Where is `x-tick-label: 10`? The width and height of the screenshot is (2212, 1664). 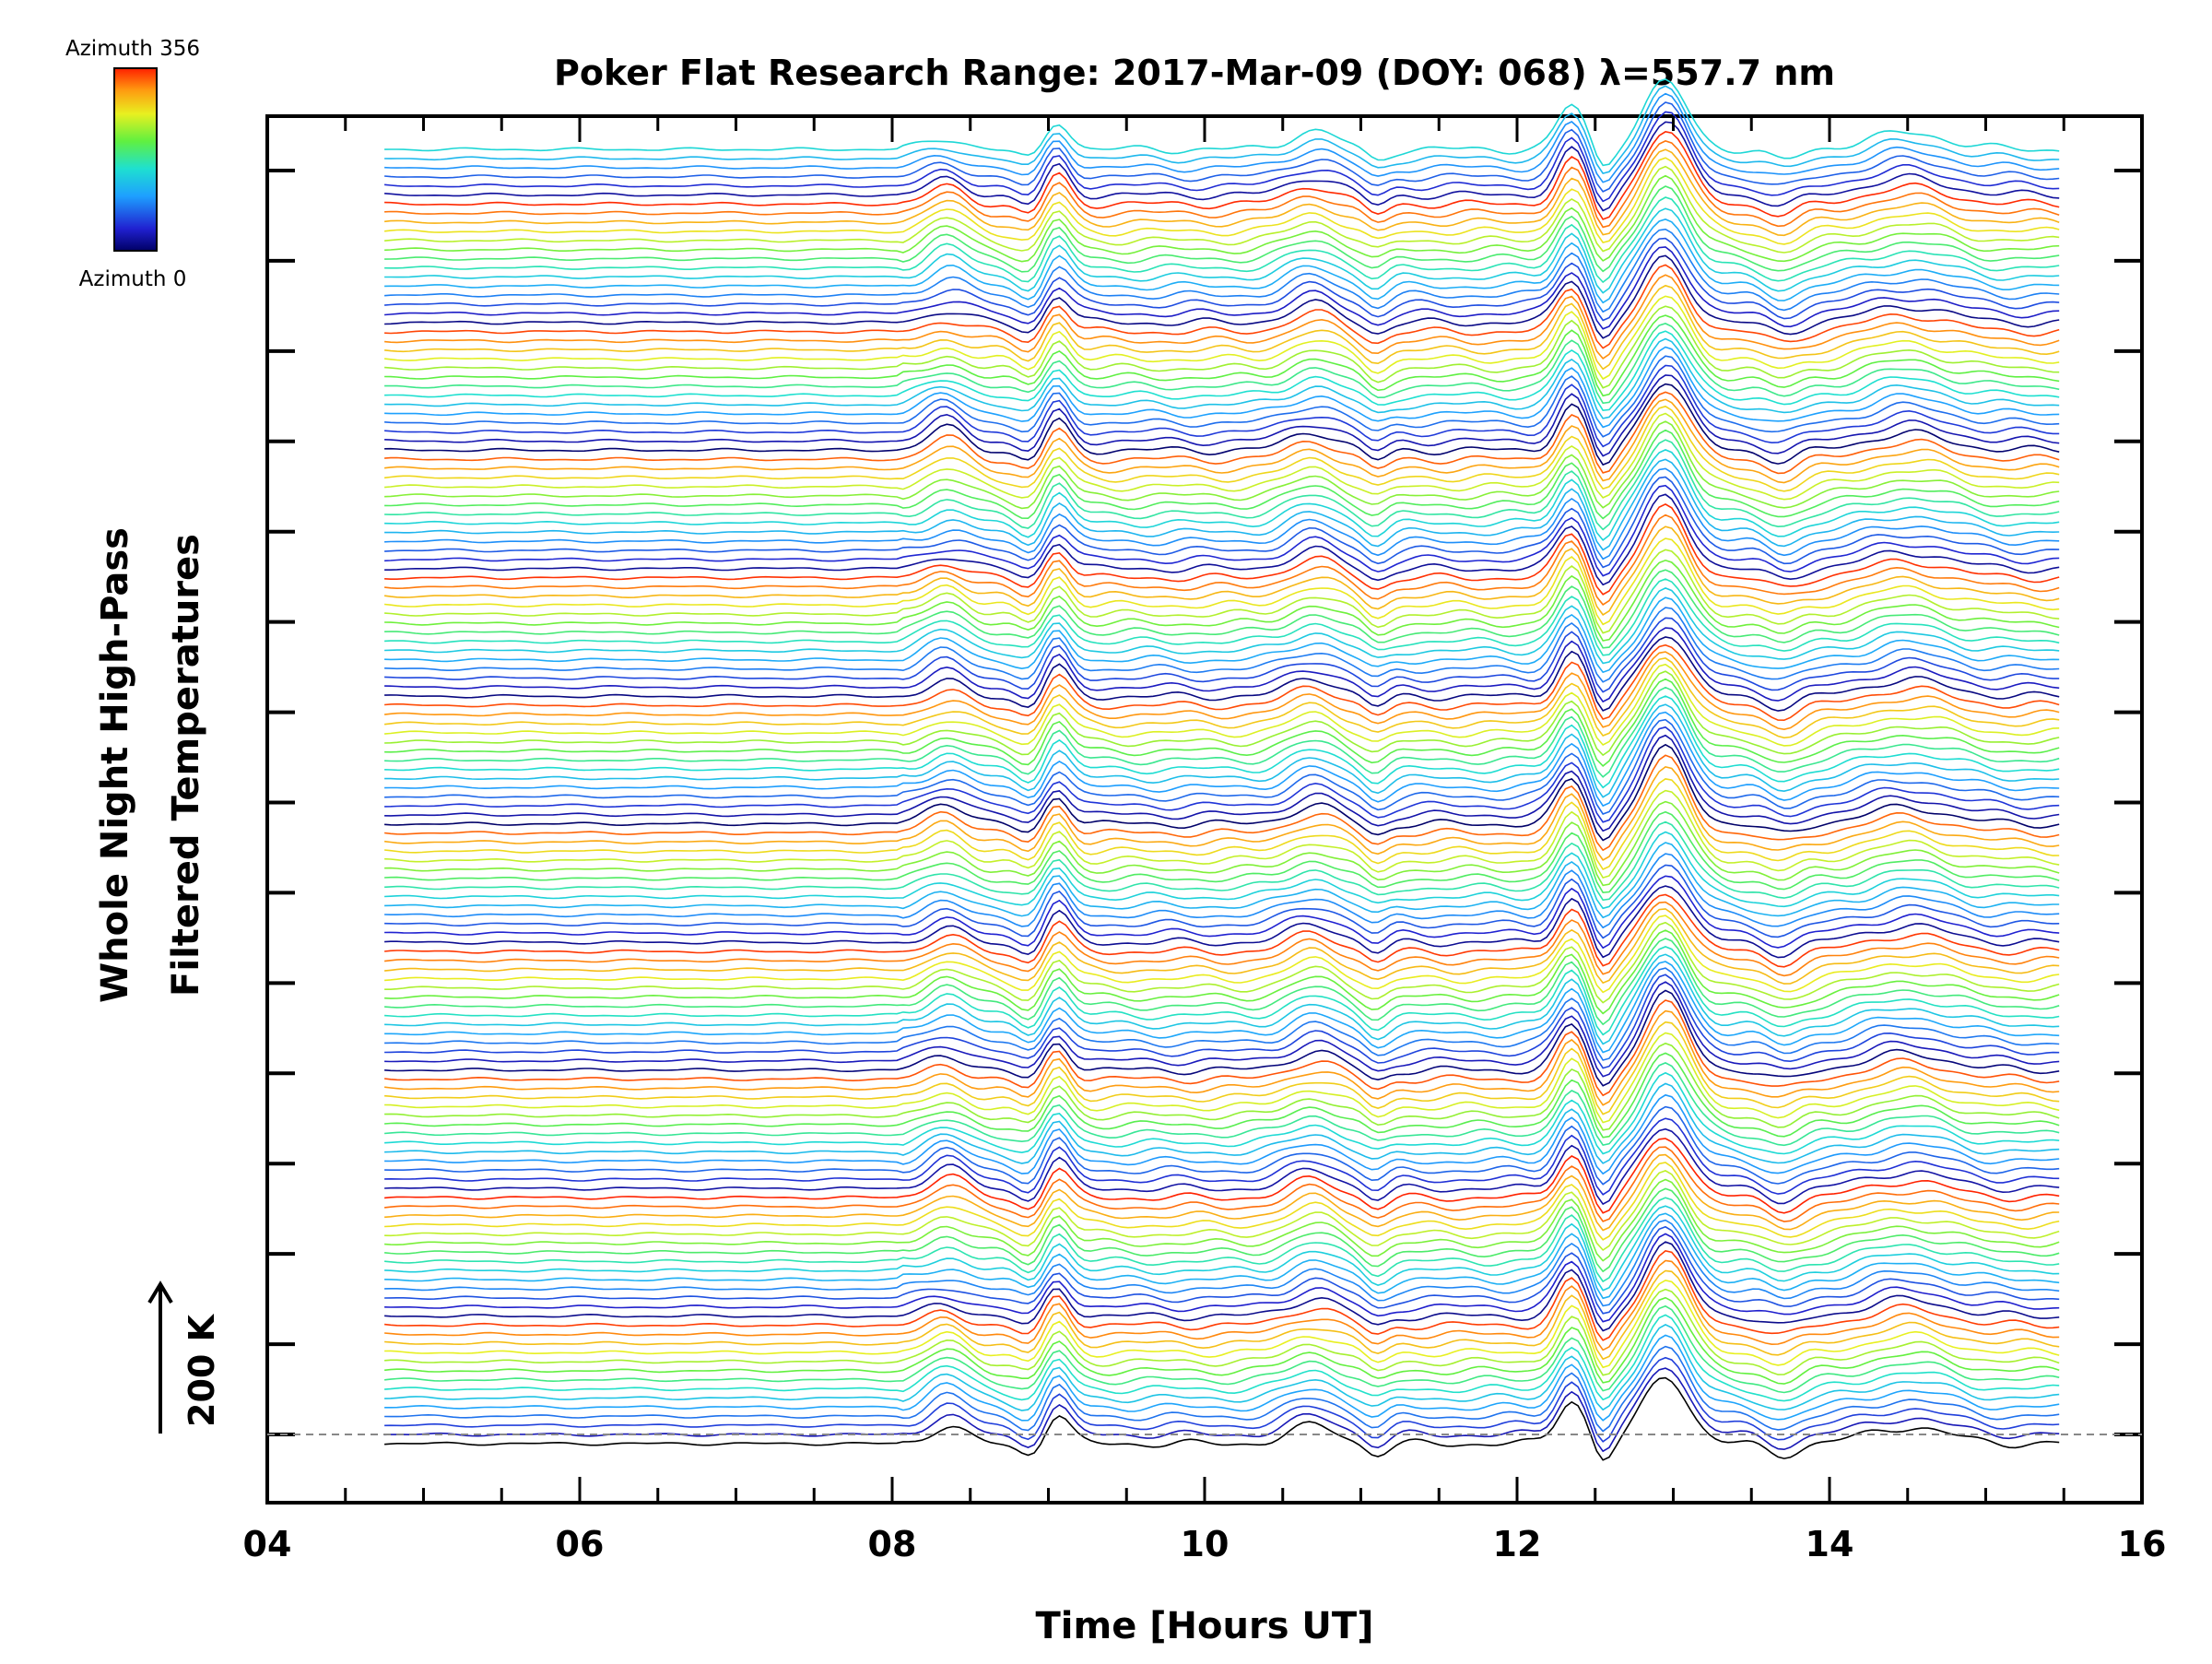 x-tick-label: 10 is located at coordinates (1205, 1544).